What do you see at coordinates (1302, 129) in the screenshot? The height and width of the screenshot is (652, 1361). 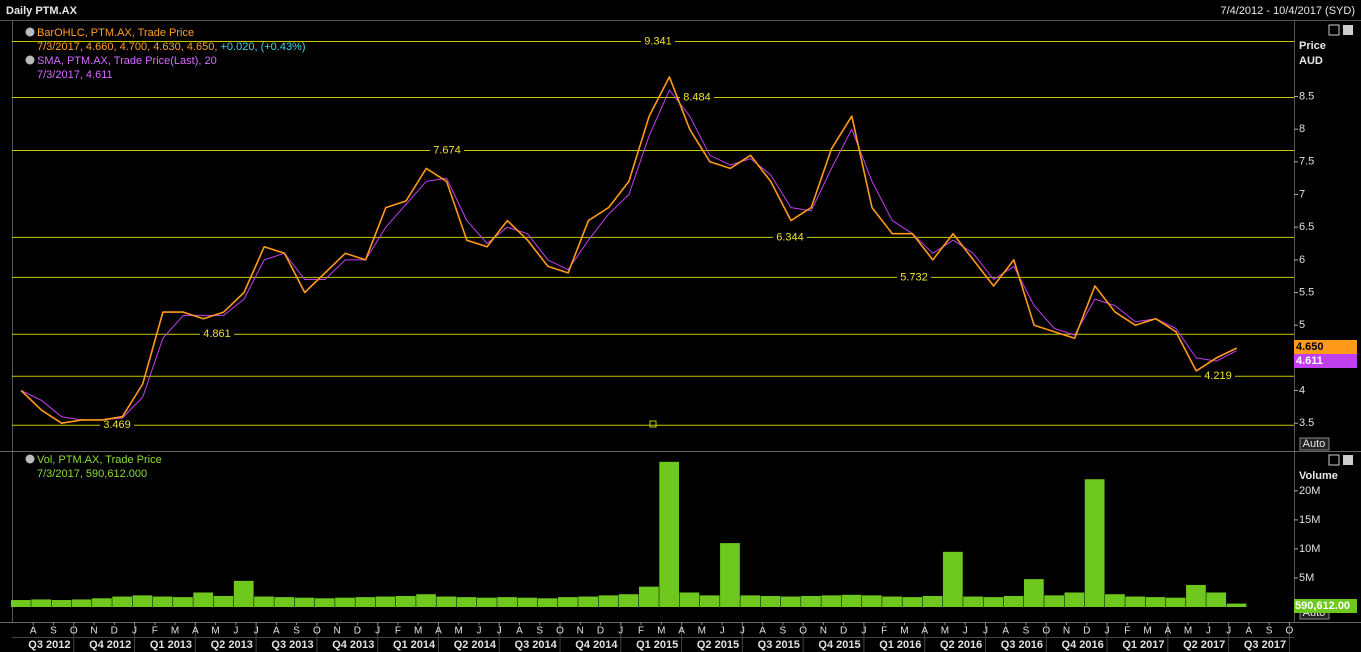 I see `y-tick-label: 8` at bounding box center [1302, 129].